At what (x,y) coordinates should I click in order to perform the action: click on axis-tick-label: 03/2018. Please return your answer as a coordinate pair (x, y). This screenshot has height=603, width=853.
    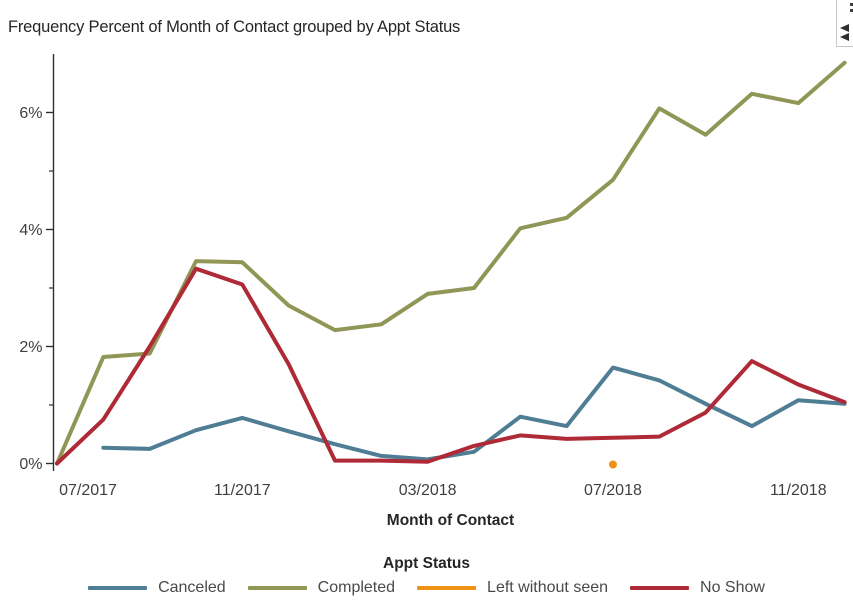
    Looking at the image, I should click on (428, 490).